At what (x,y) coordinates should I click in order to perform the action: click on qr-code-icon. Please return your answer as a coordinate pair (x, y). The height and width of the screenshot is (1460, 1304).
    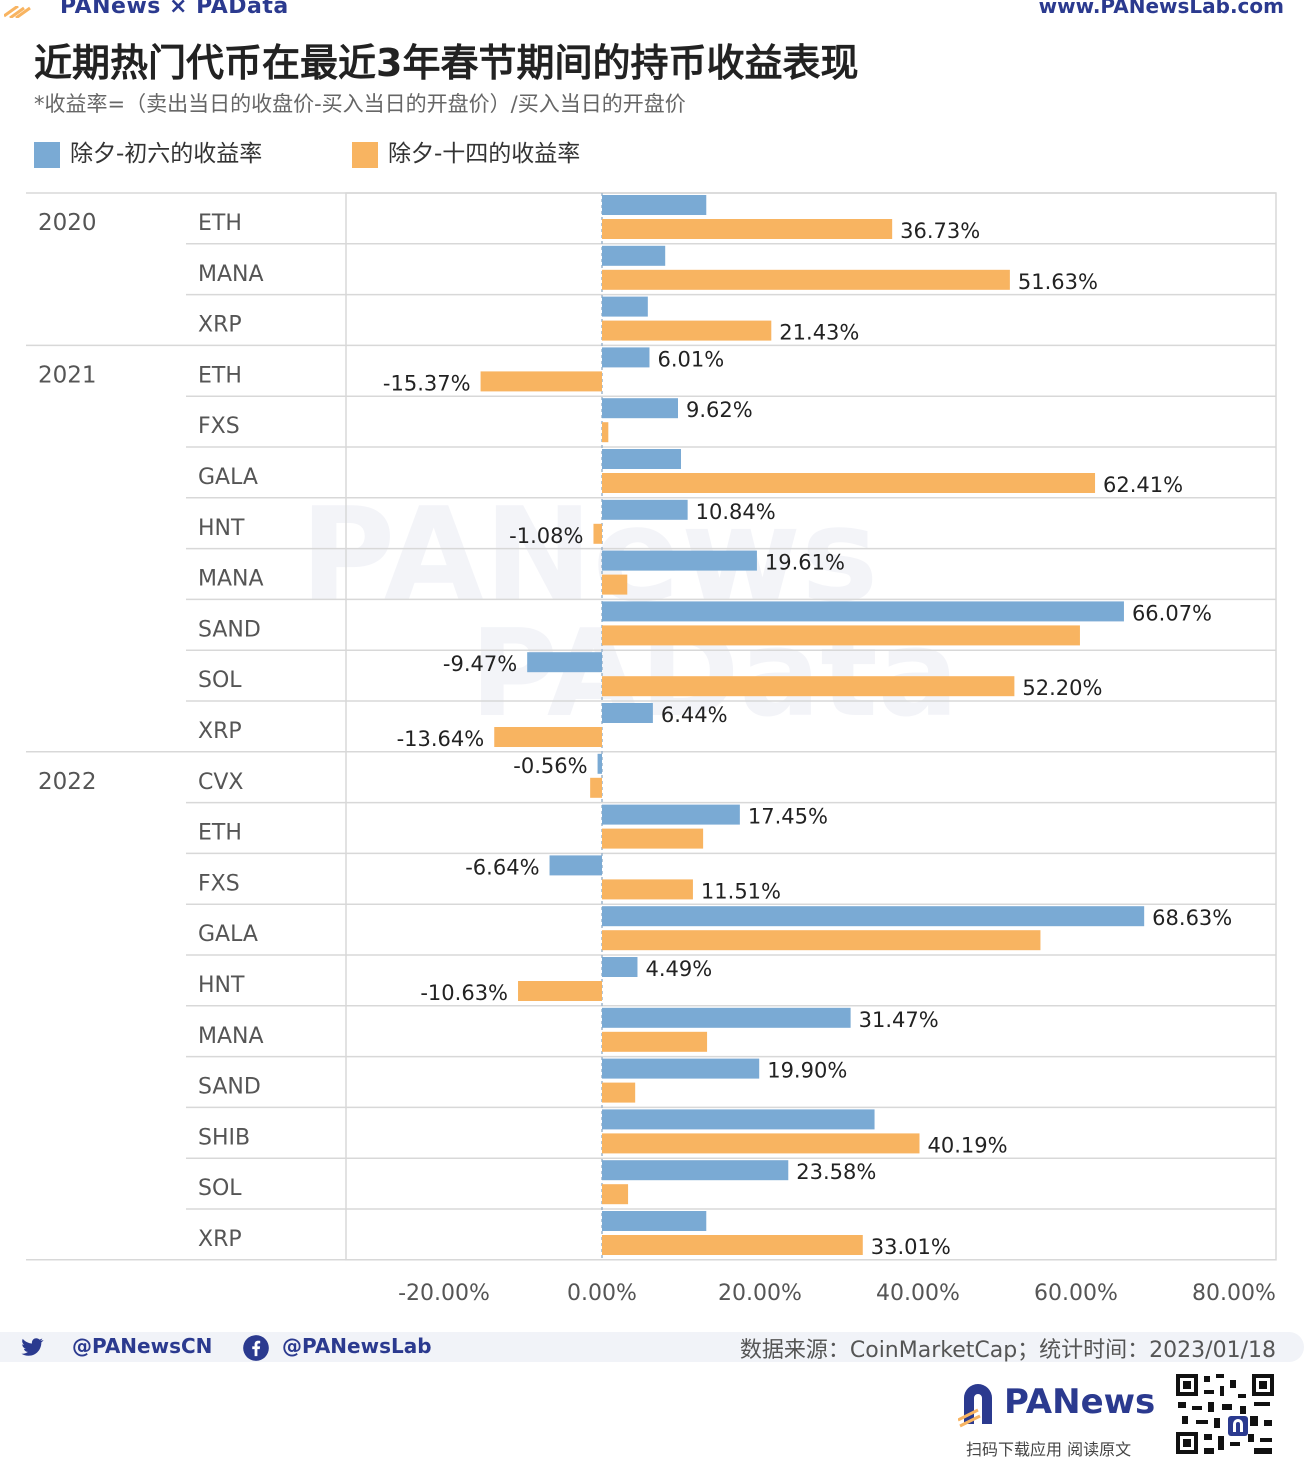
    Looking at the image, I should click on (1225, 1414).